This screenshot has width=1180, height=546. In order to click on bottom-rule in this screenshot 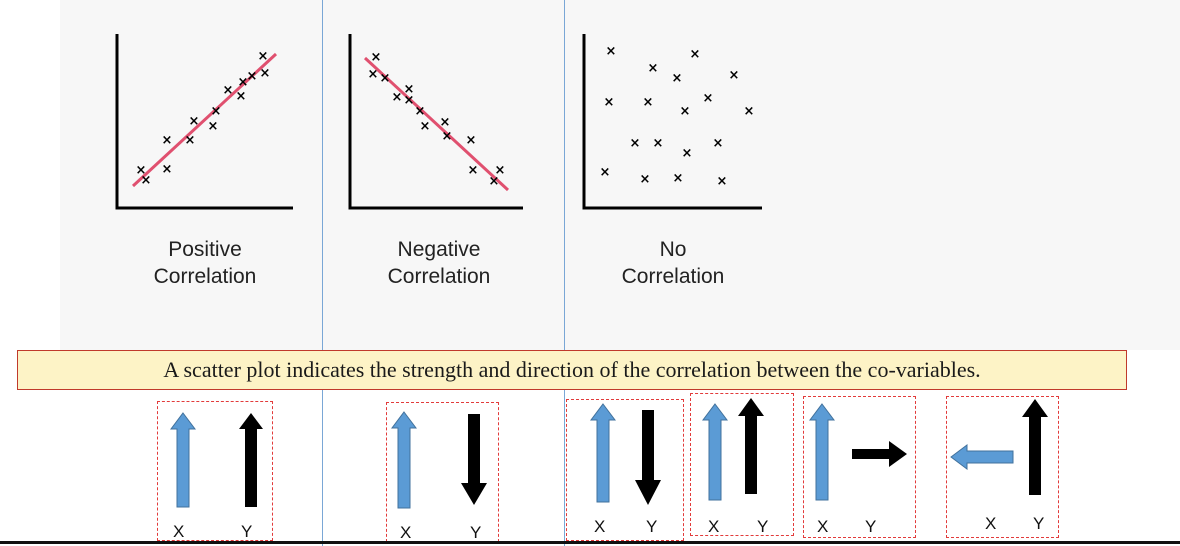, I will do `click(590, 542)`.